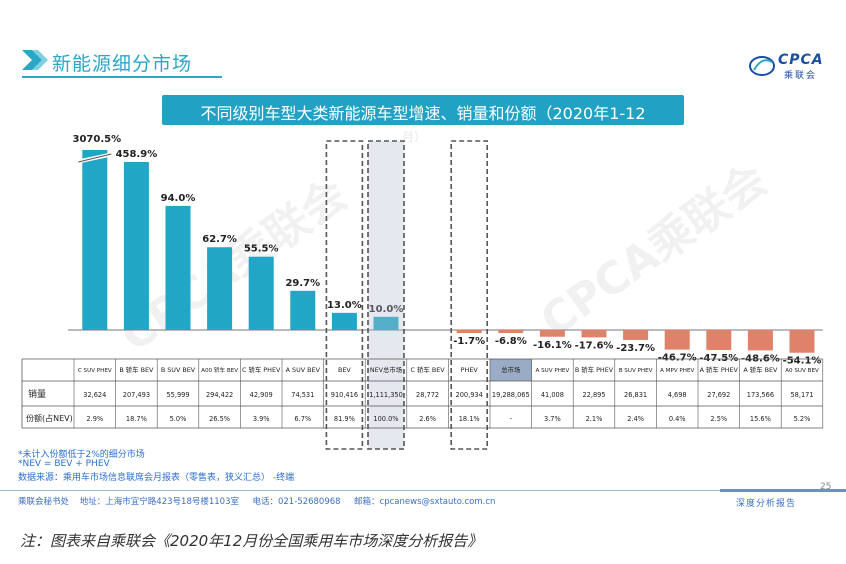 The width and height of the screenshot is (846, 564). I want to click on bar-value-label: 29.7%, so click(302, 283).